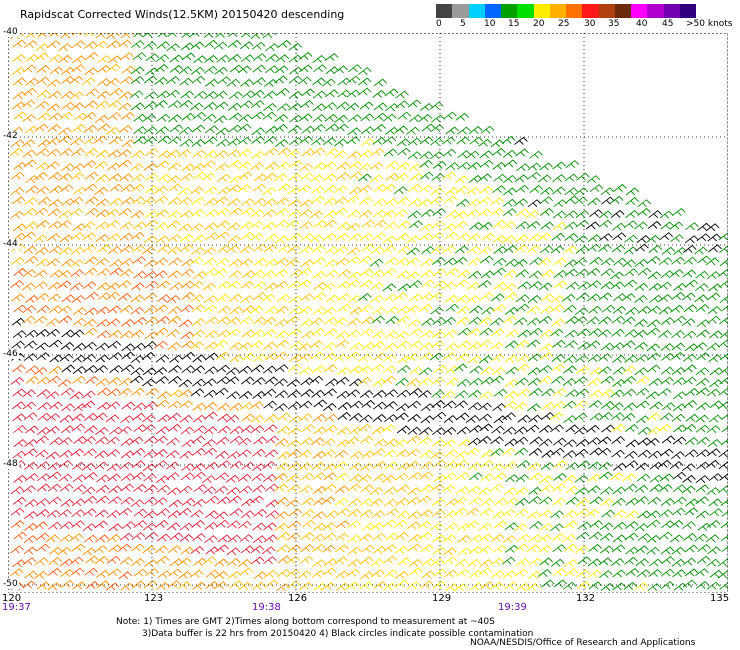 This screenshot has height=650, width=740. Describe the element at coordinates (566, 11) in the screenshot. I see `legend-color-bar` at that location.